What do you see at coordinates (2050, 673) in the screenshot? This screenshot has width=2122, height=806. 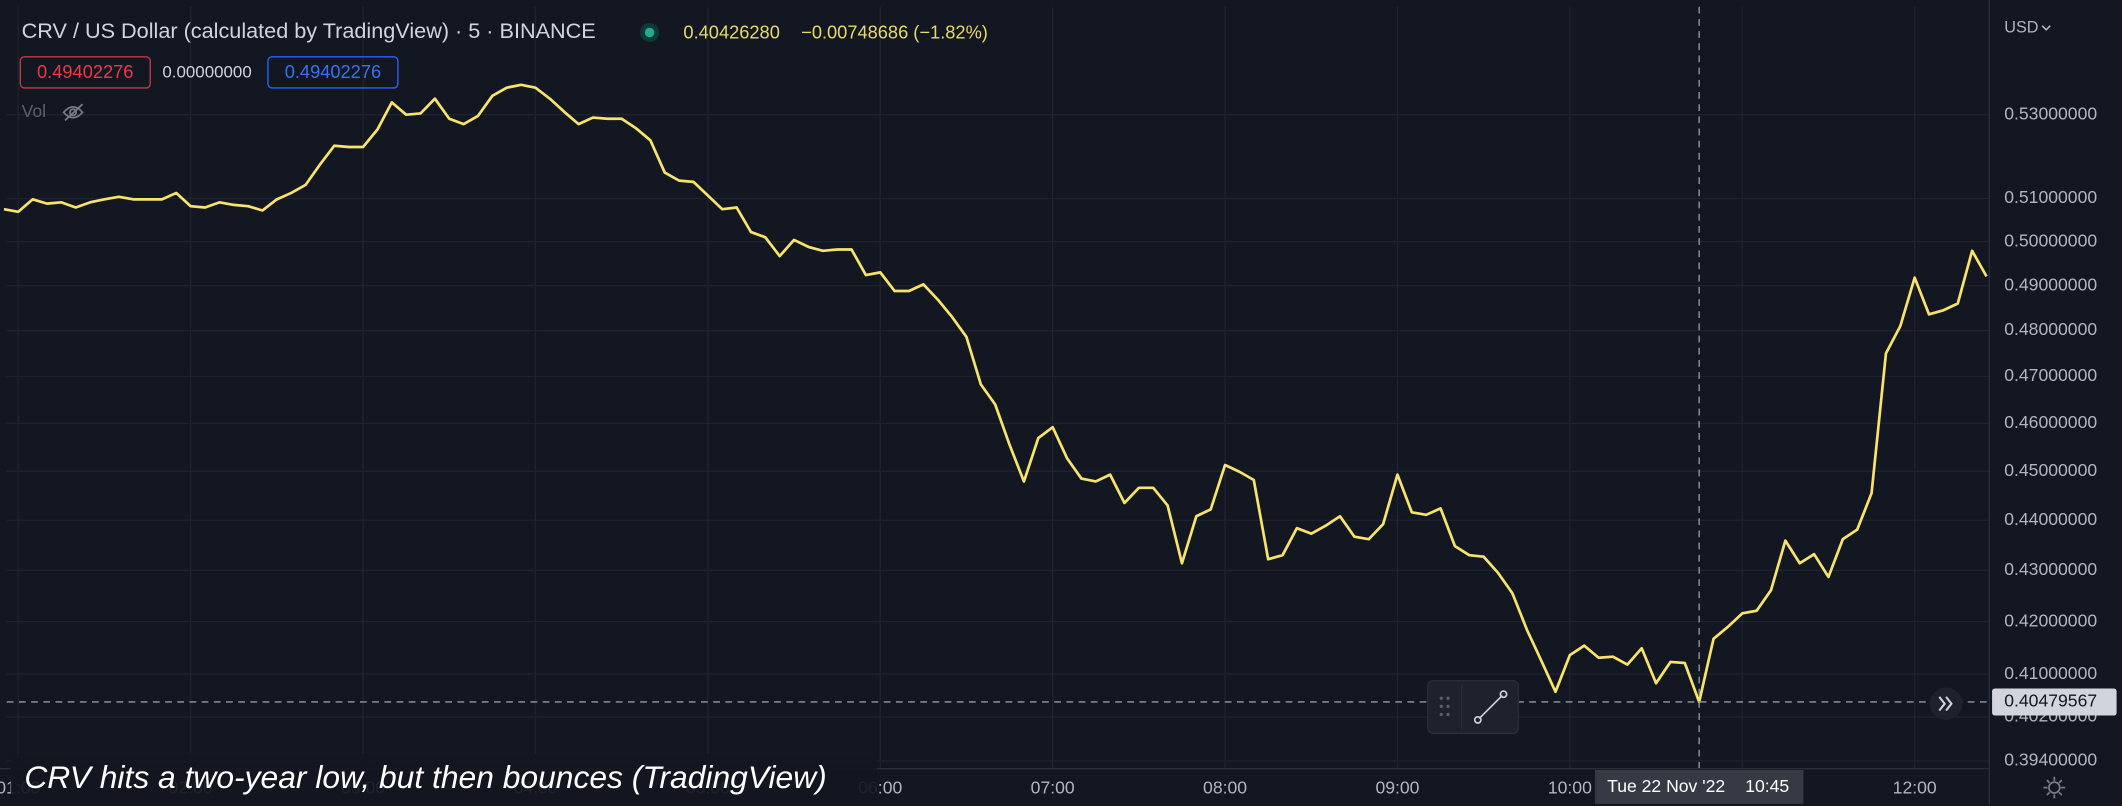 I see `y-tick-label: 0.41000000` at bounding box center [2050, 673].